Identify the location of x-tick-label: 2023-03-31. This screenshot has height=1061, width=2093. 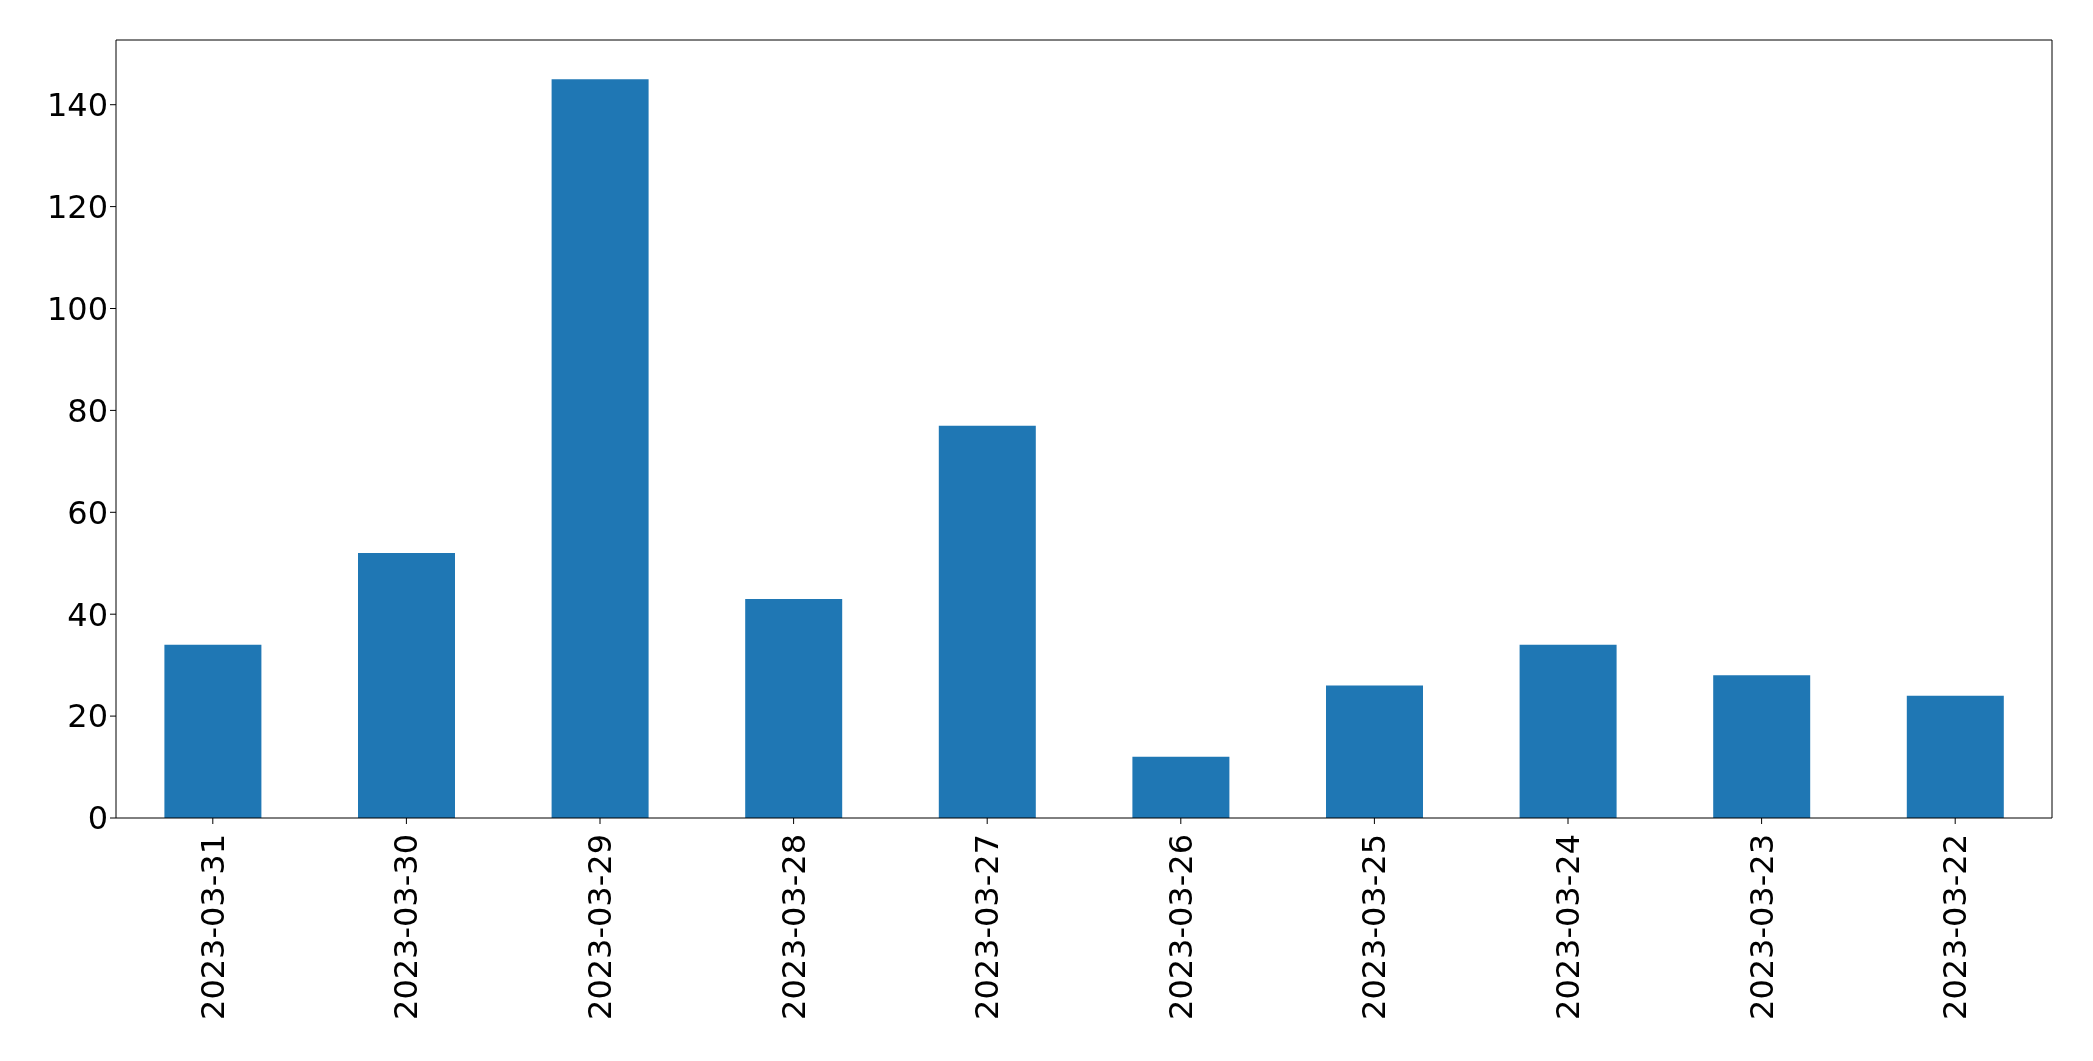
(212, 927).